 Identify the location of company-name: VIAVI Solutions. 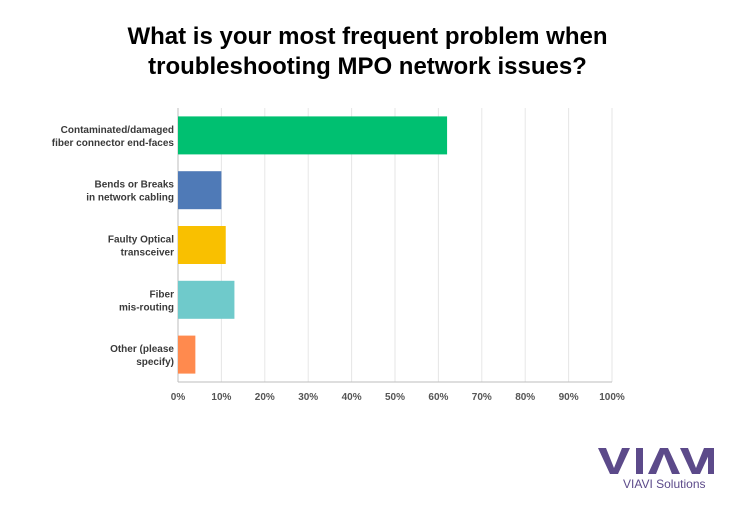
(664, 484).